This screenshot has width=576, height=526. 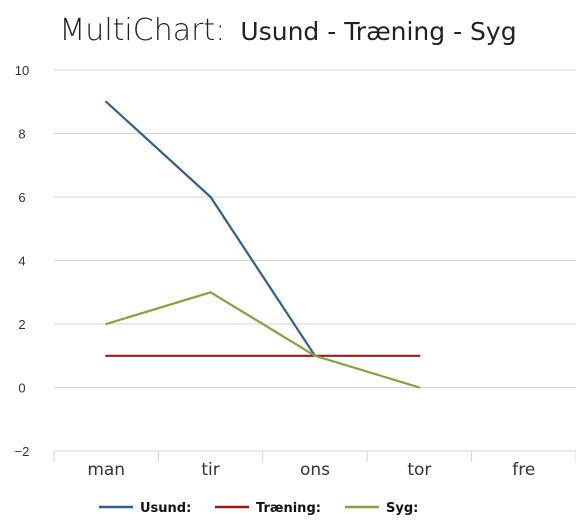 What do you see at coordinates (21, 197) in the screenshot?
I see `y-tick-label: 6` at bounding box center [21, 197].